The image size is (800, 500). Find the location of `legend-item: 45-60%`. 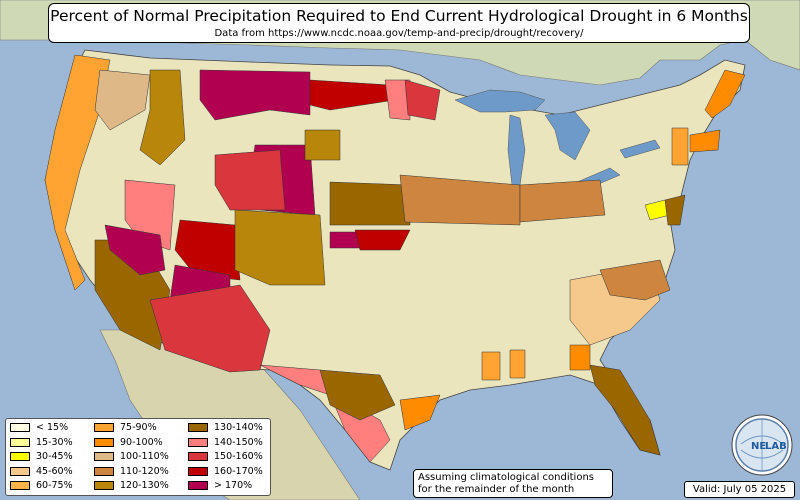

legend-item: 45-60% is located at coordinates (41, 471).